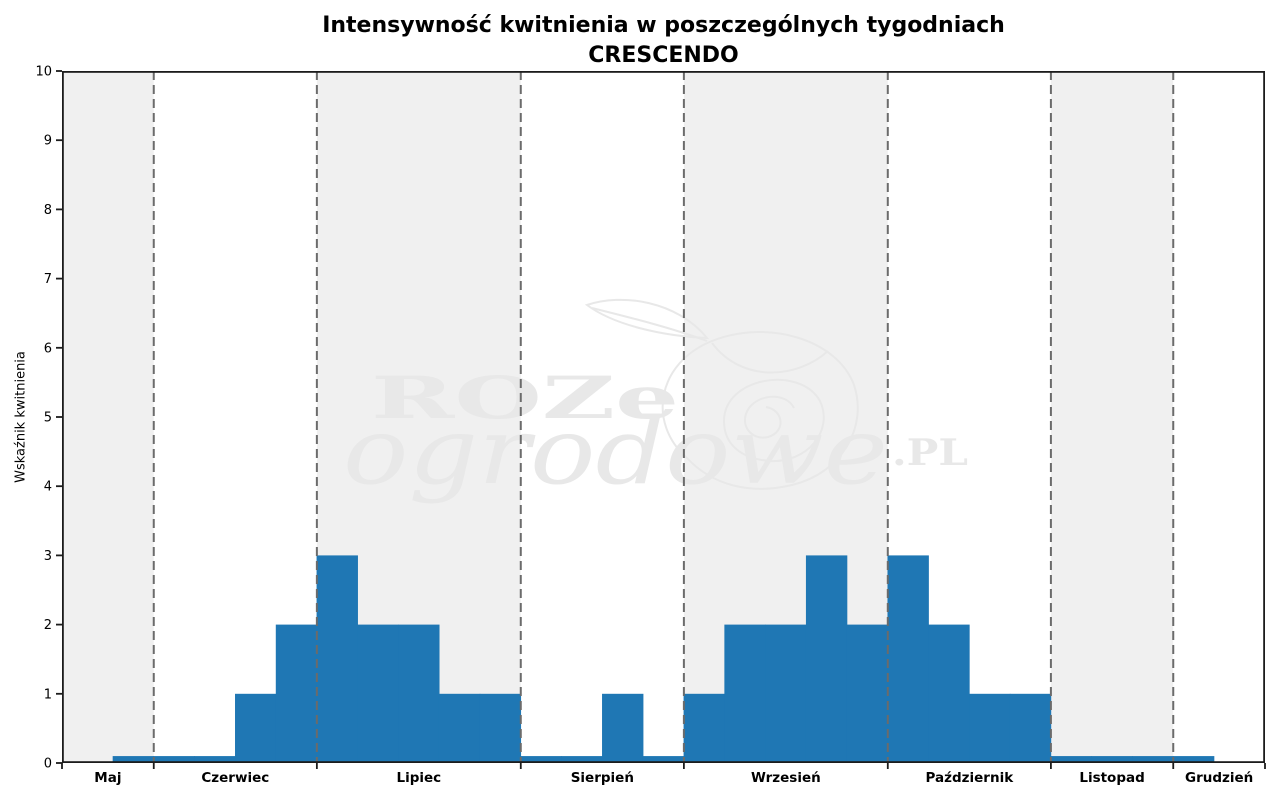 Image resolution: width=1280 pixels, height=800 pixels. What do you see at coordinates (930, 453) in the screenshot?
I see `watermark-suffix-pl: .PL` at bounding box center [930, 453].